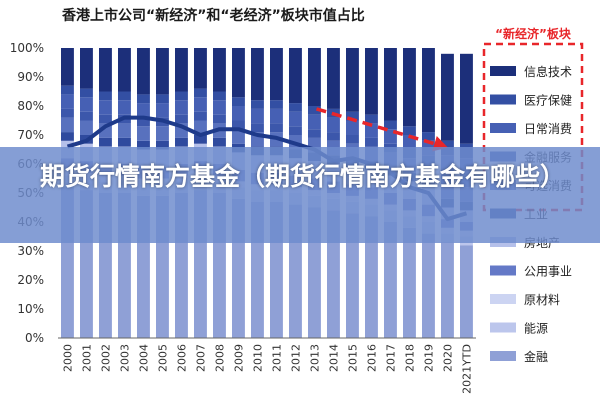  Describe the element at coordinates (334, 358) in the screenshot. I see `x-tick-label: 2014` at that location.